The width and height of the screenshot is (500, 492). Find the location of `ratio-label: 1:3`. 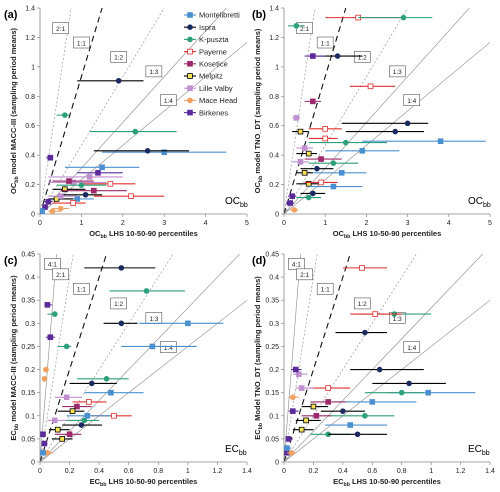

ratio-label: 1:3 is located at coordinates (153, 319).